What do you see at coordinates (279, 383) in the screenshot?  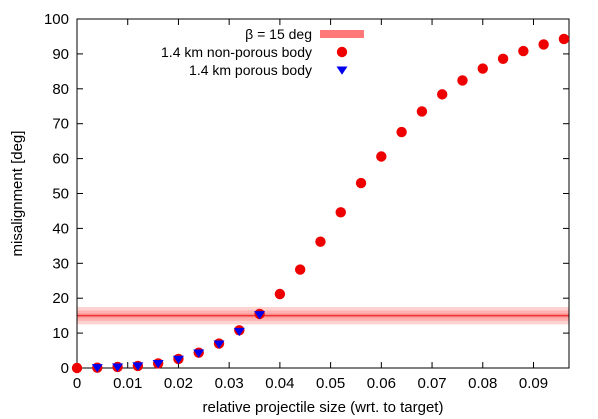 I see `x-tick-label: 0.04` at bounding box center [279, 383].